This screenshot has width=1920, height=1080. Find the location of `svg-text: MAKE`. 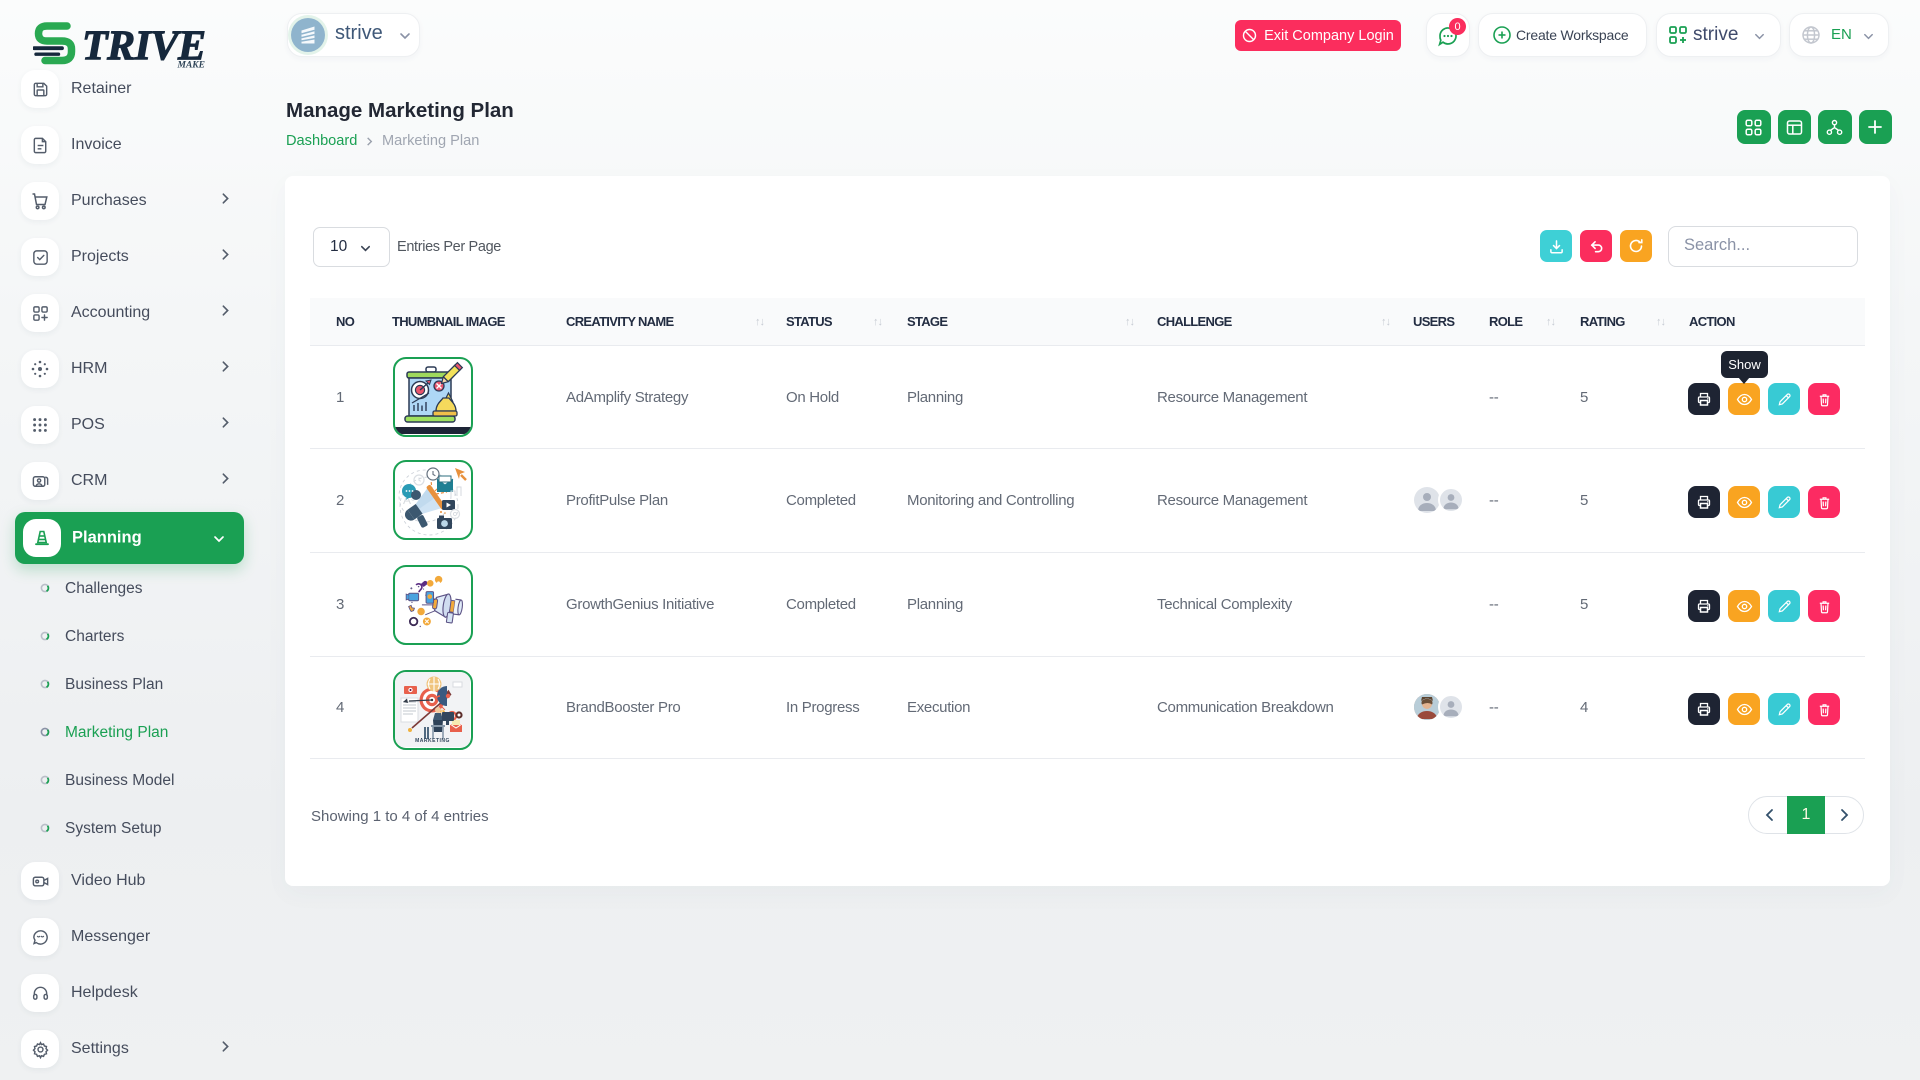

svg-text: MAKE is located at coordinates (191, 66).